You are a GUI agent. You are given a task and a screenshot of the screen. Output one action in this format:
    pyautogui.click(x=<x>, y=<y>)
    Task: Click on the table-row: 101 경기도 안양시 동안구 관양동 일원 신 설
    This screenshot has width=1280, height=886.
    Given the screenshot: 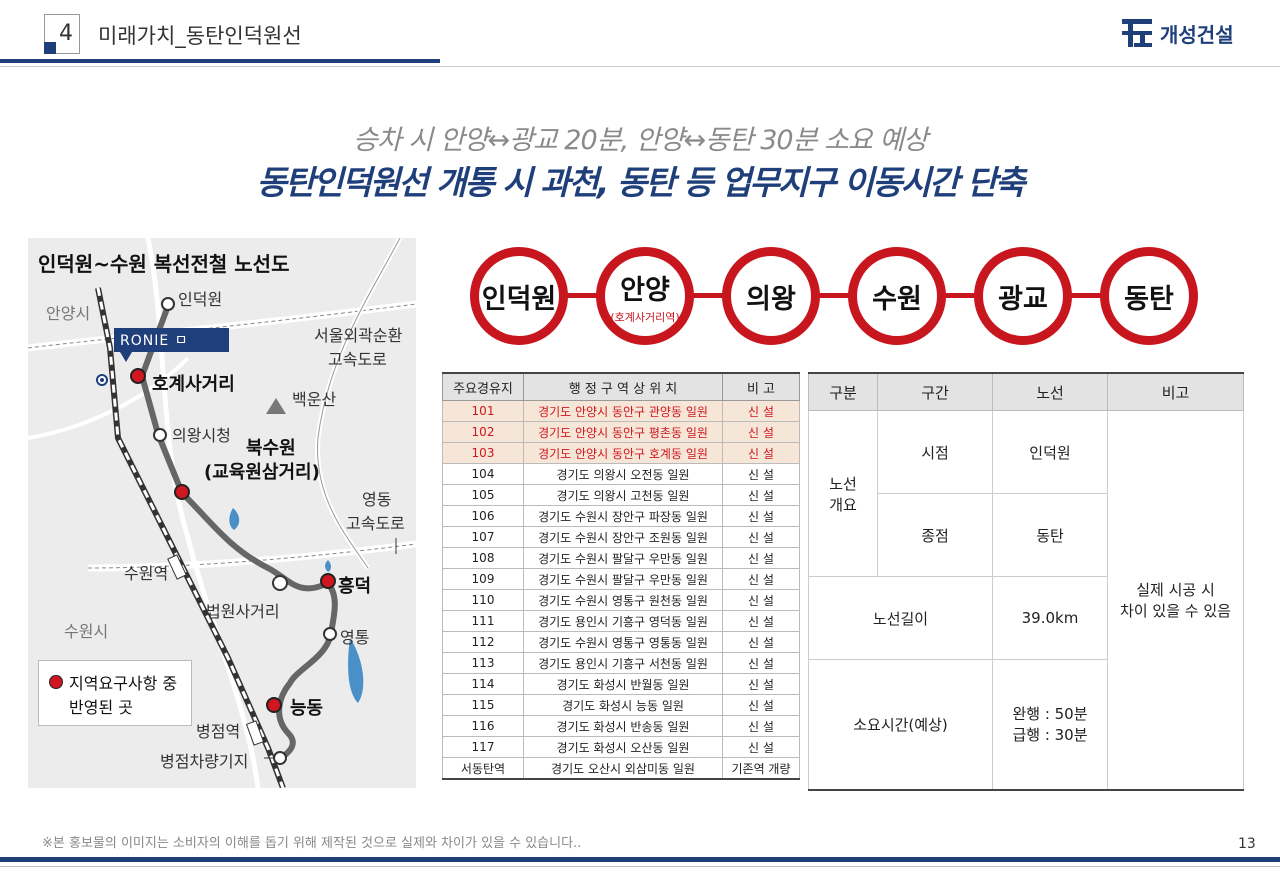 What is the action you would take?
    pyautogui.click(x=621, y=411)
    